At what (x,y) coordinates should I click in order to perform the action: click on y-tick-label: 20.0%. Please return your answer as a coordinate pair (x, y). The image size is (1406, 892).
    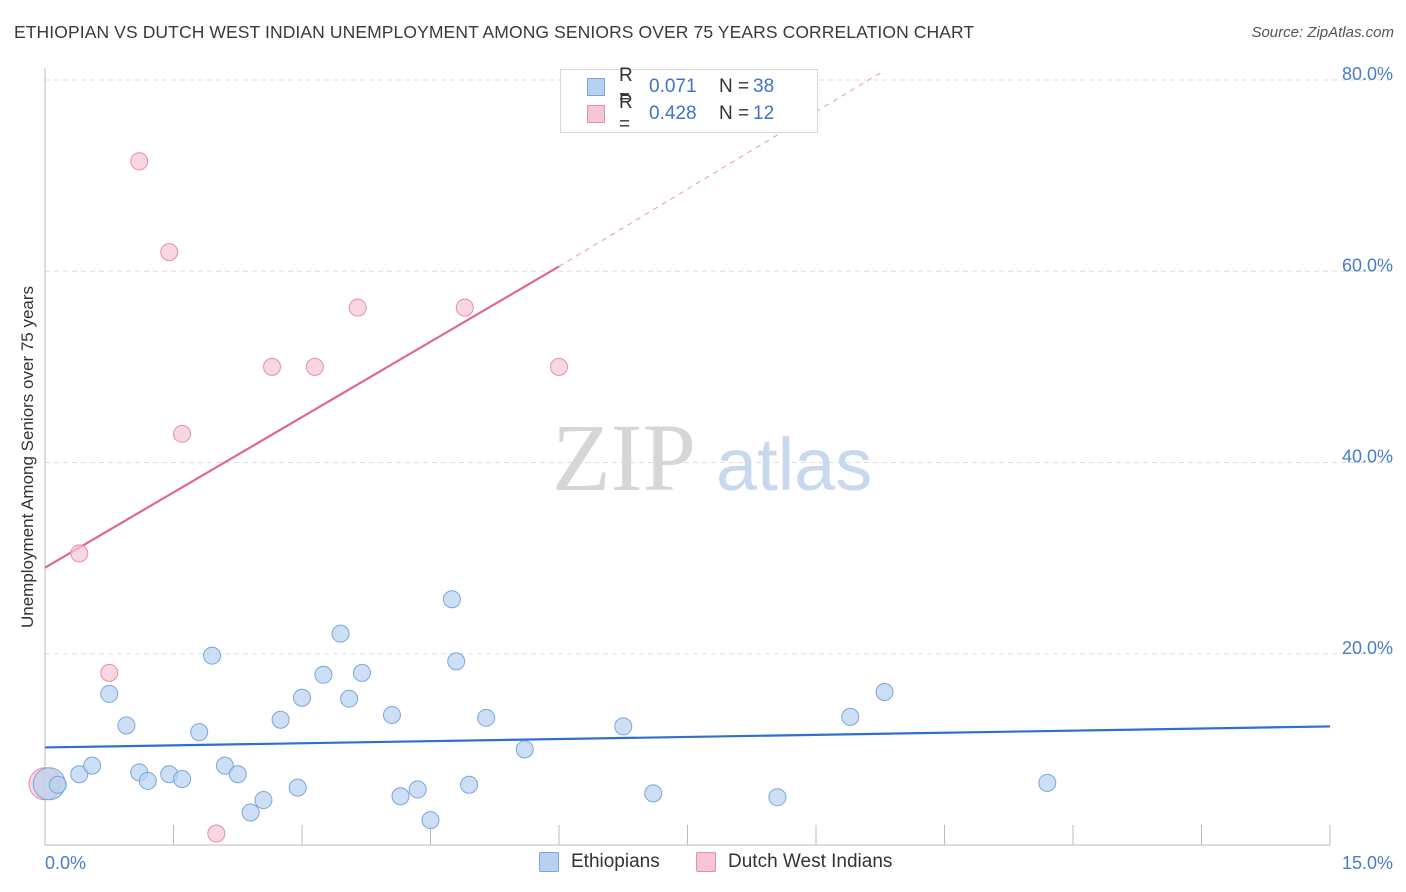
    Looking at the image, I should click on (1367, 648).